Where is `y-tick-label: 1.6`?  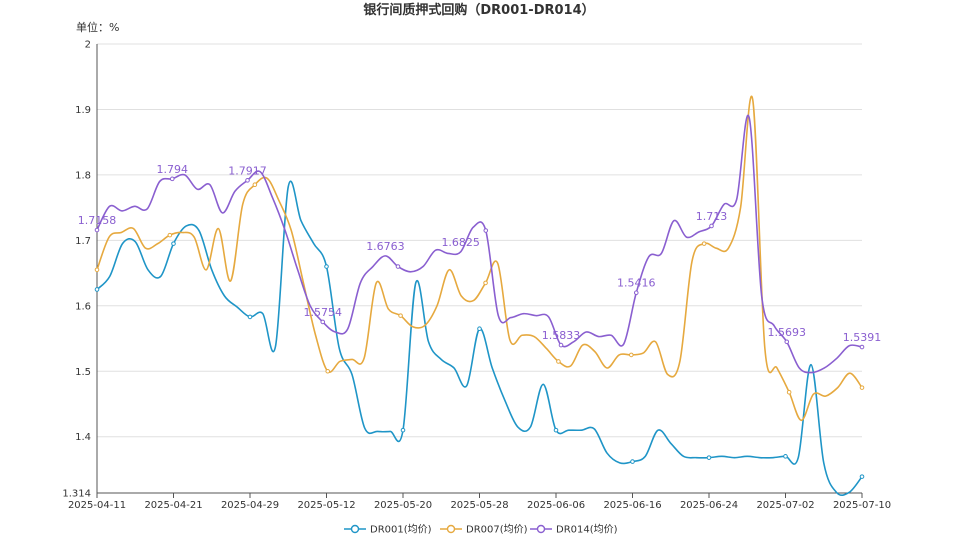 y-tick-label: 1.6 is located at coordinates (83, 306).